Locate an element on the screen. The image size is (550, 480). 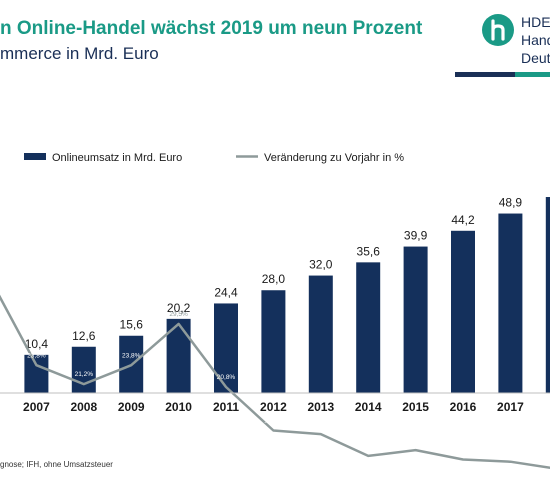
x-tick-2007: 2007 is located at coordinates (36, 407).